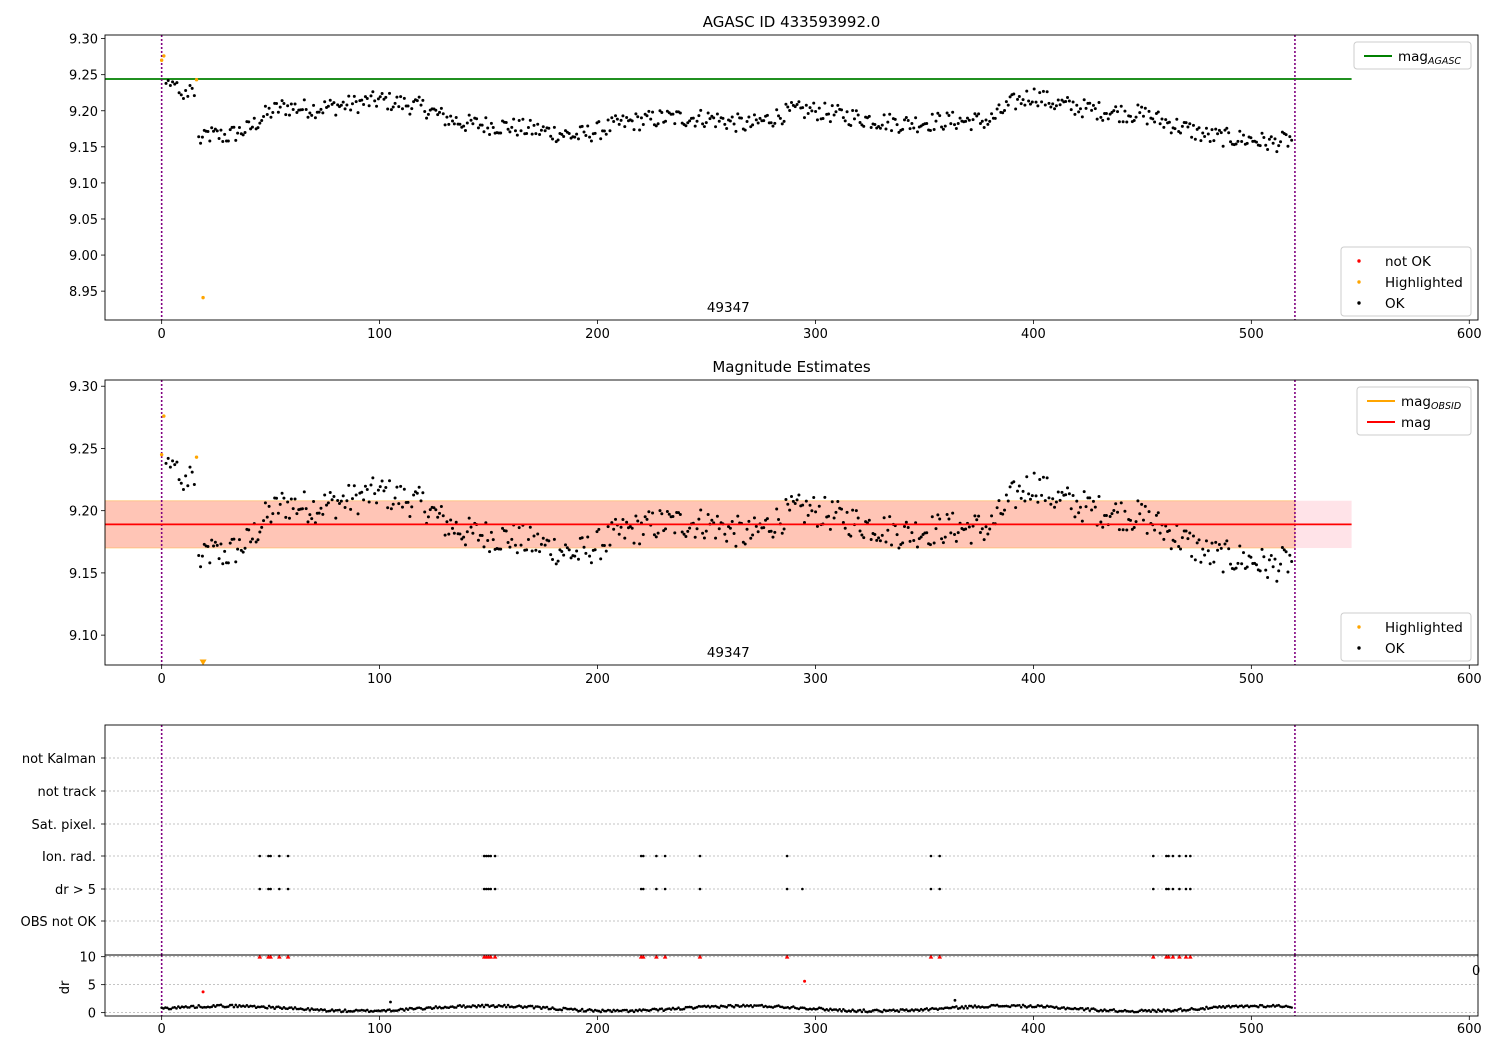 This screenshot has width=1500, height=1050. What do you see at coordinates (1424, 283) in the screenshot?
I see `panel1-bottom-legend-label-1: Highlighted` at bounding box center [1424, 283].